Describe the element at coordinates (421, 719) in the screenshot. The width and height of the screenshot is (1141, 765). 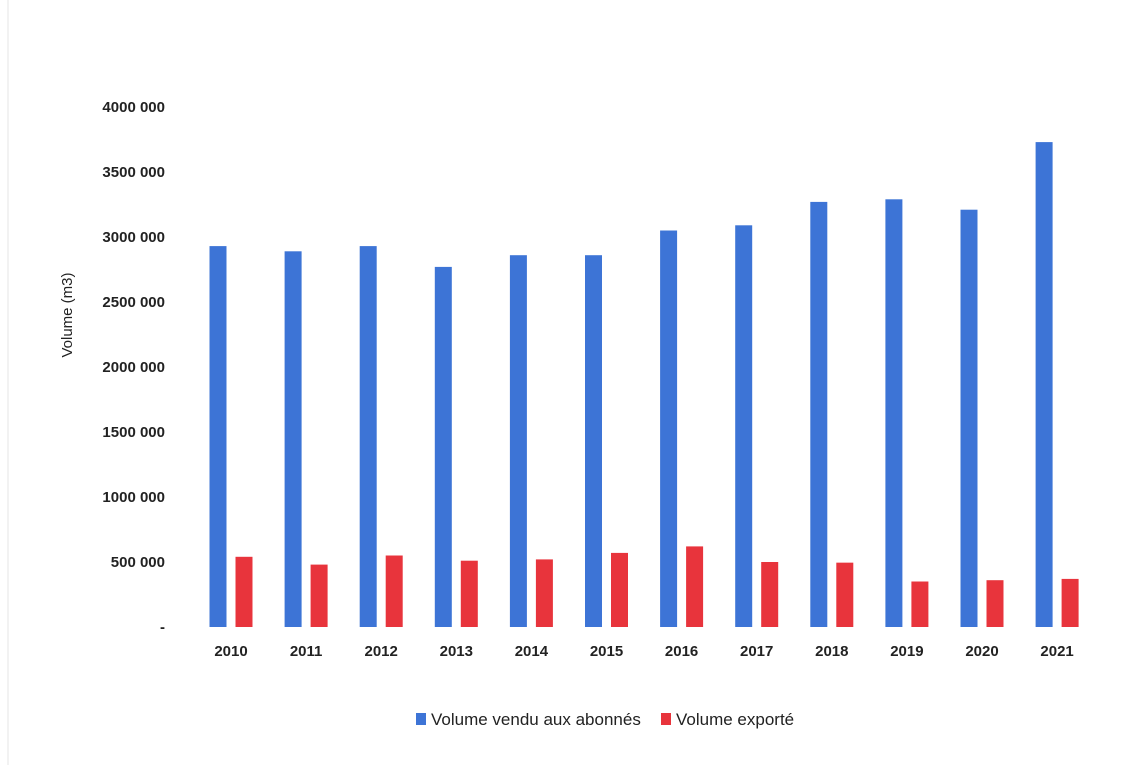
I see `legend-swatch-volume-vendu` at that location.